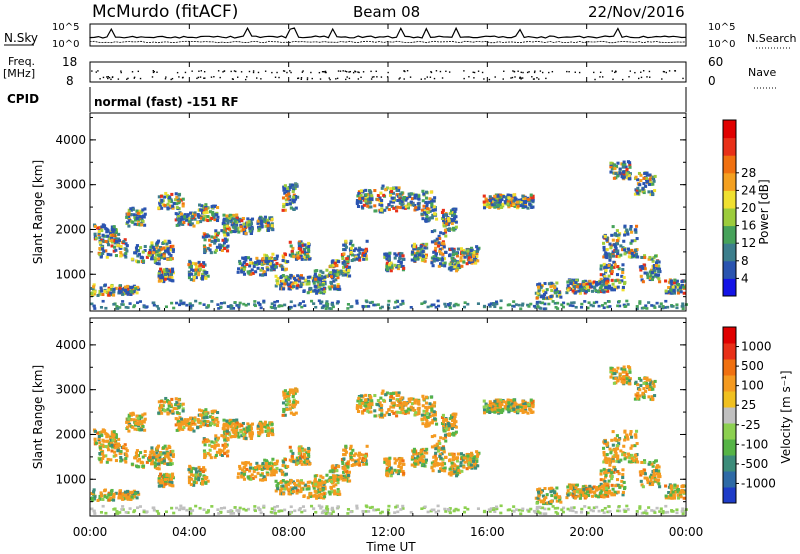  Describe the element at coordinates (70, 81) in the screenshot. I see `freq-tick-bottom: 8` at that location.